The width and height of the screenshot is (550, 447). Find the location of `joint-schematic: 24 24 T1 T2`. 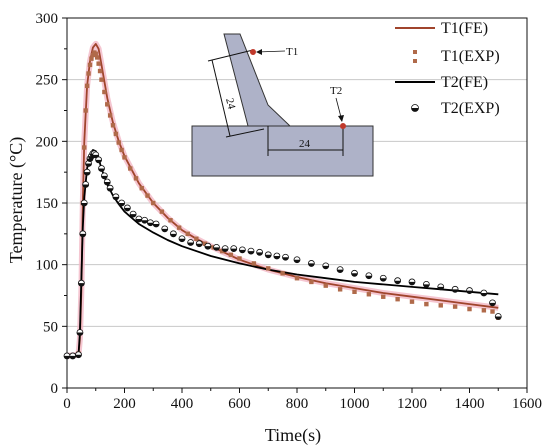

joint-schematic: 24 24 T1 T2 is located at coordinates (282, 105).